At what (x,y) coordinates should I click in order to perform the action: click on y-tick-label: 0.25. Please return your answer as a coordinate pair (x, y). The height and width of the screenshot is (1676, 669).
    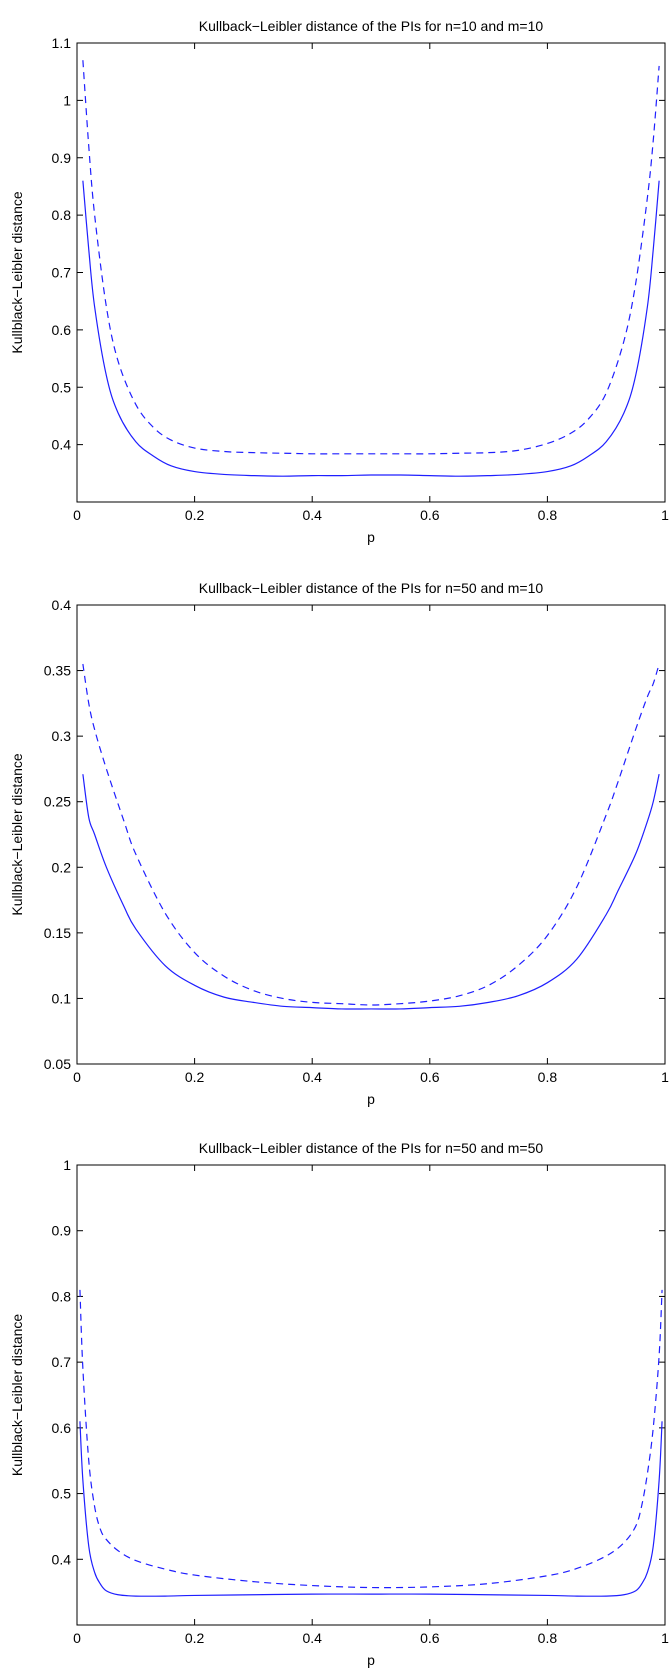
    Looking at the image, I should click on (57, 802).